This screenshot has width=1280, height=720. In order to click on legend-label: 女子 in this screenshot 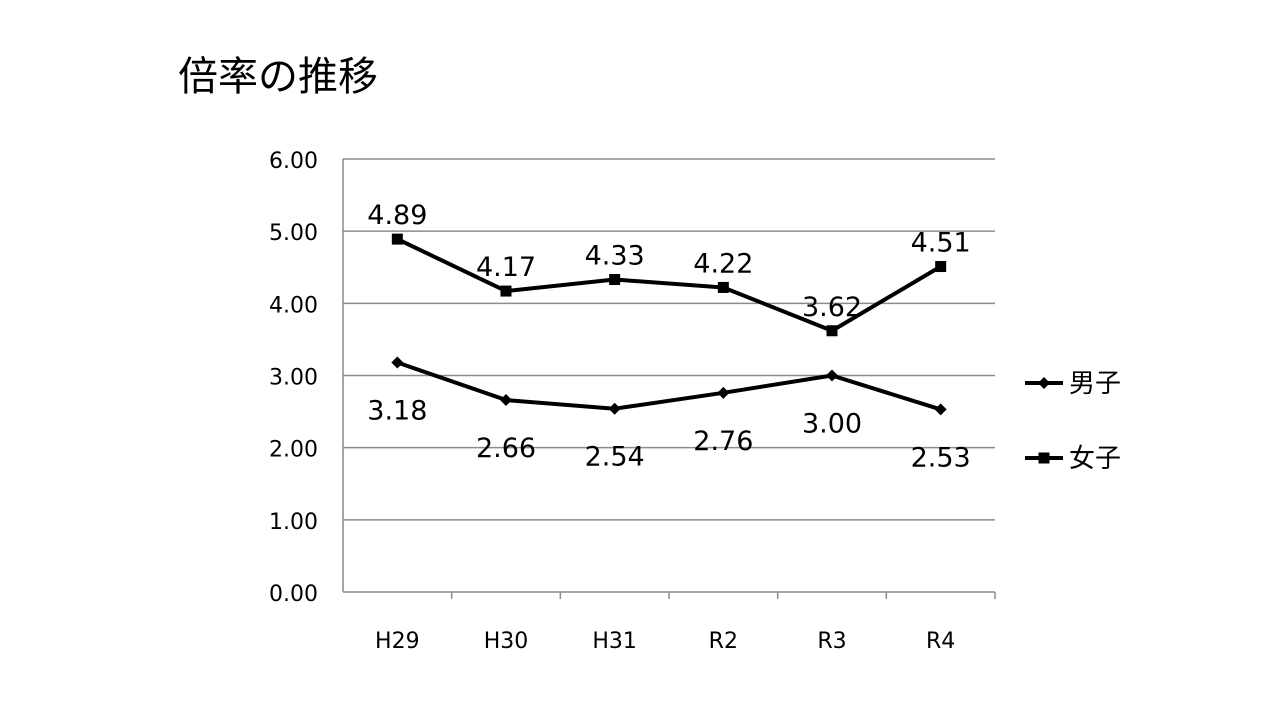, I will do `click(1095, 459)`.